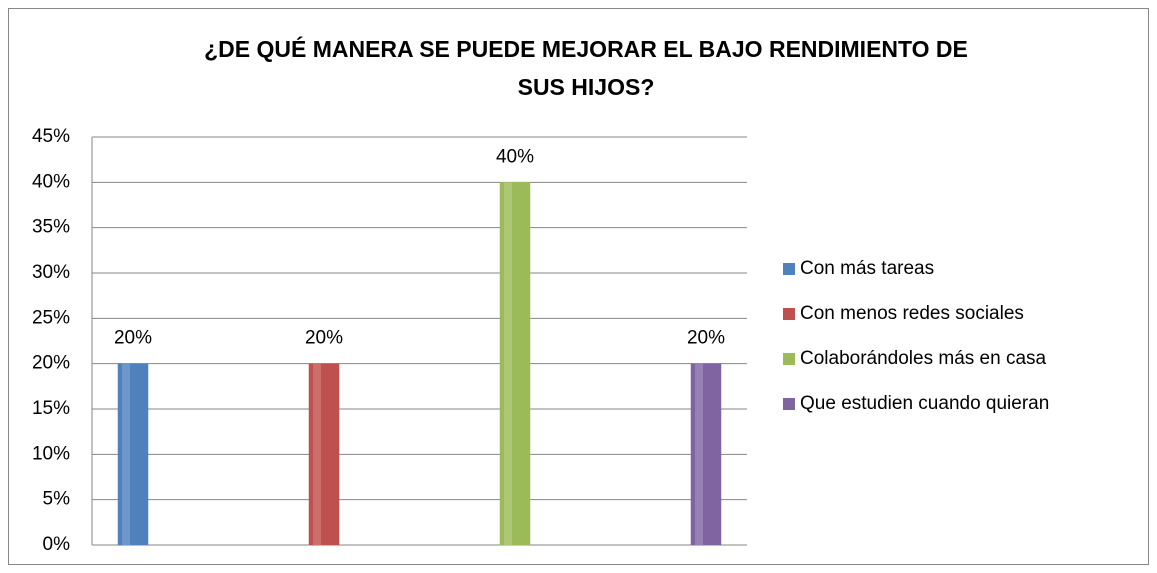 The width and height of the screenshot is (1157, 573). Describe the element at coordinates (51, 181) in the screenshot. I see `y-tick-label: 40%` at that location.